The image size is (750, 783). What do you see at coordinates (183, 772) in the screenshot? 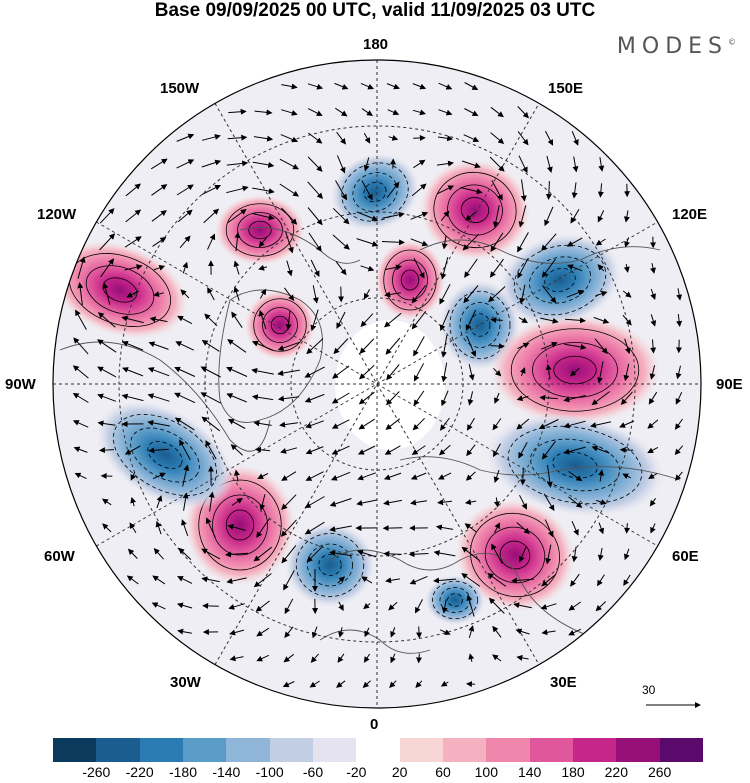
I see `colorbar-tick: -180` at bounding box center [183, 772].